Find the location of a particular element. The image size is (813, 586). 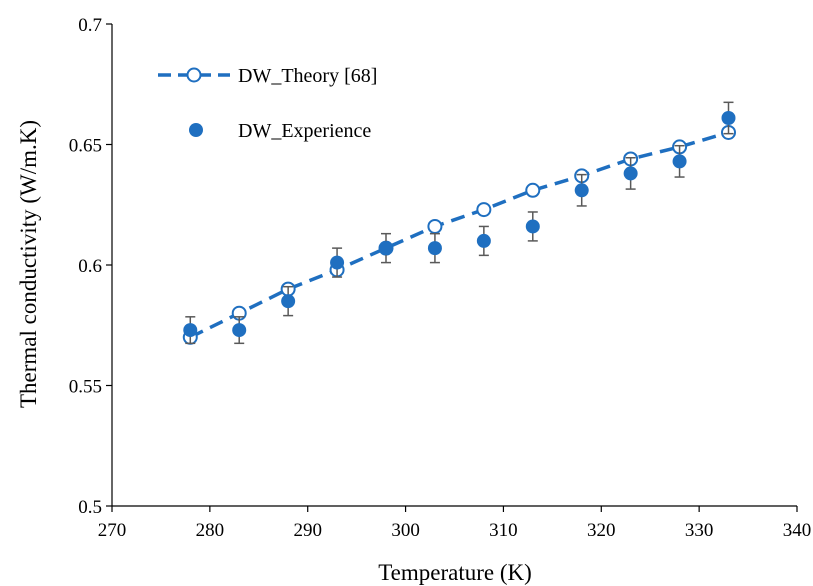

legend-theory-marker is located at coordinates (194, 75).